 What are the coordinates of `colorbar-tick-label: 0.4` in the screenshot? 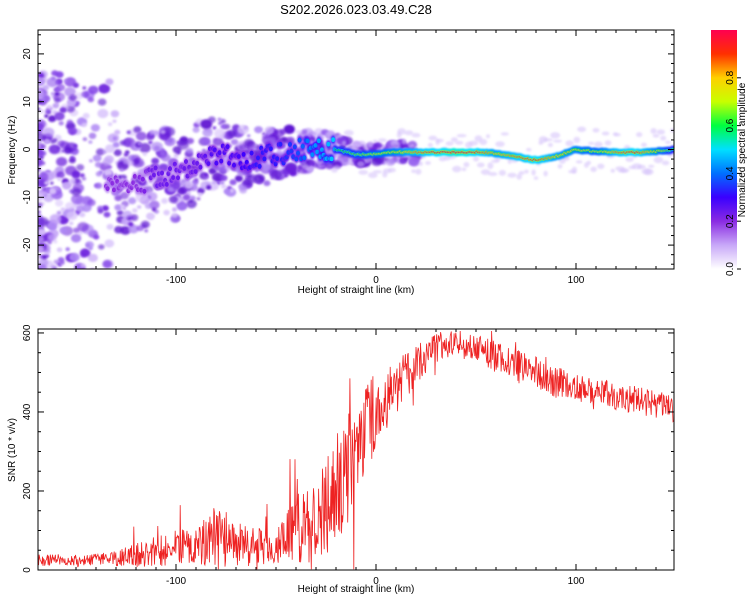 It's located at (730, 173).